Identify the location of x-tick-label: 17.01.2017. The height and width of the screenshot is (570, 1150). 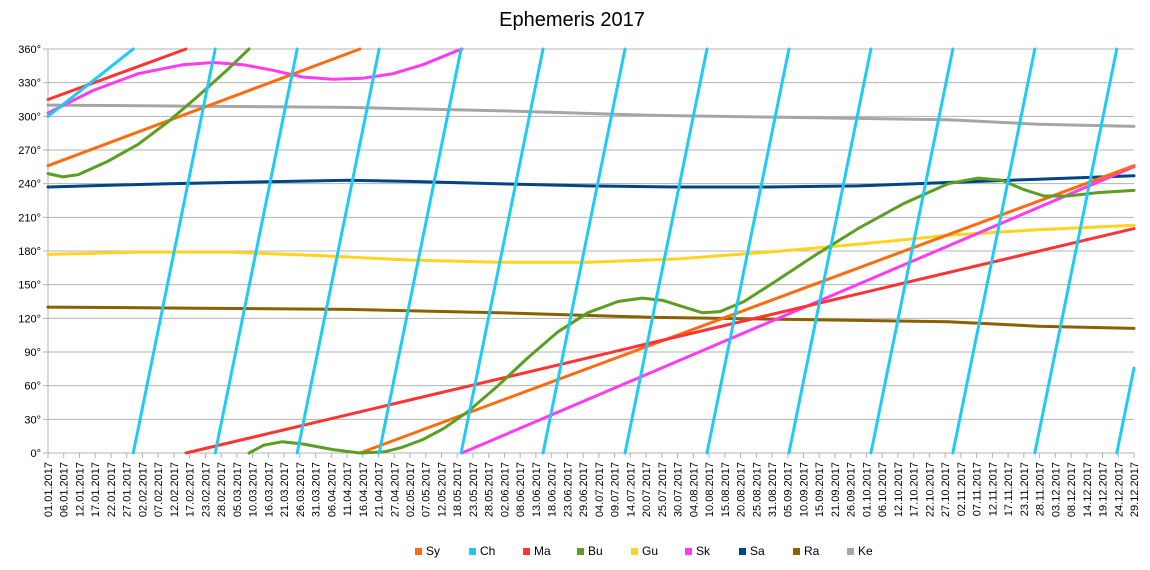
(96, 489).